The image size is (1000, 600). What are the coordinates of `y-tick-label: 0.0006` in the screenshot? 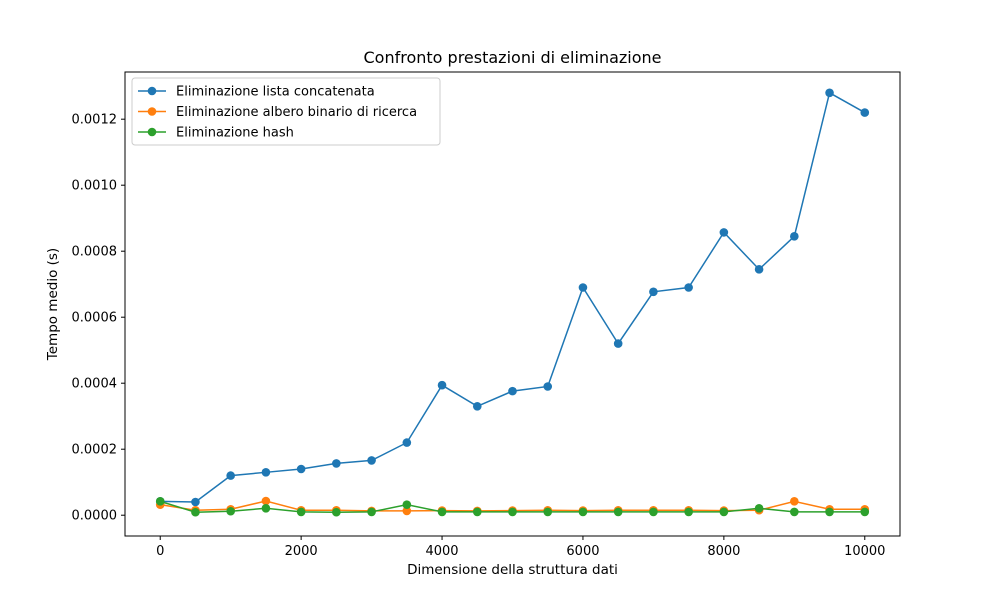 It's located at (95, 318).